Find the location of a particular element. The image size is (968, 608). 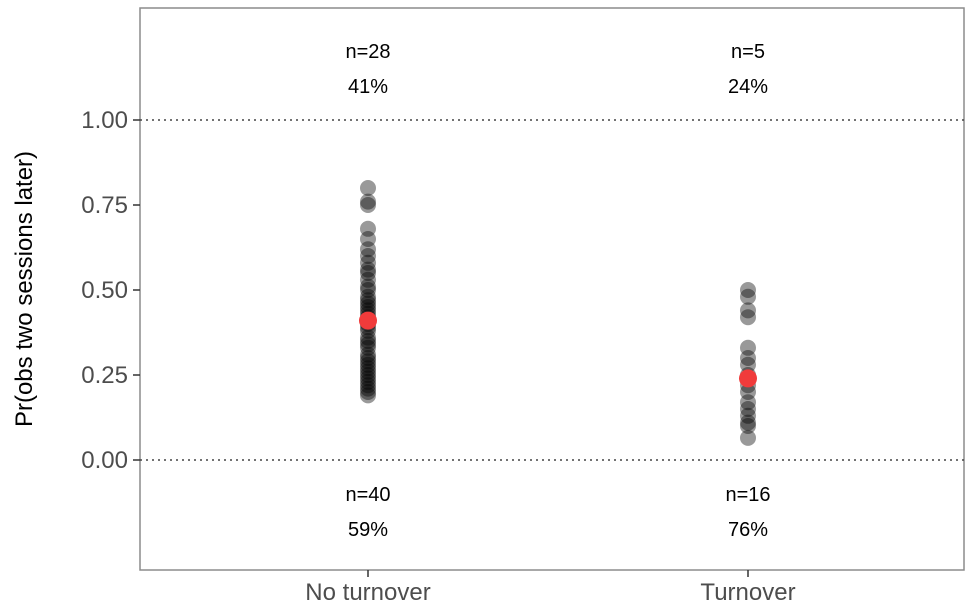

y-tick-label: 1.00 is located at coordinates (104, 120).